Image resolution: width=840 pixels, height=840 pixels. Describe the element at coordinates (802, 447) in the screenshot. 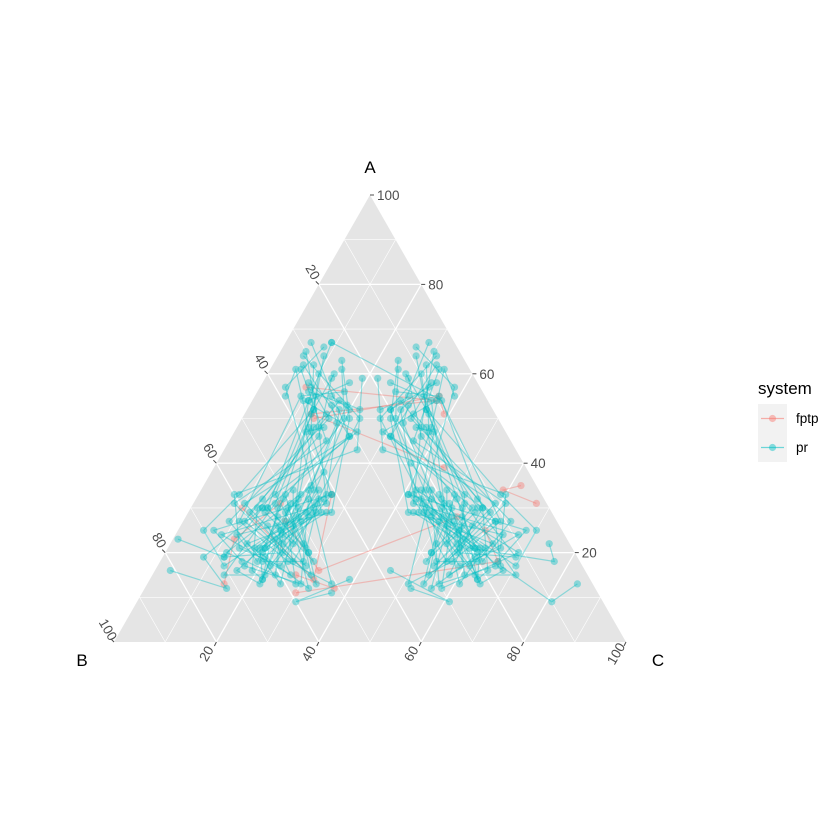

I see `legend-label-pr: pr` at that location.